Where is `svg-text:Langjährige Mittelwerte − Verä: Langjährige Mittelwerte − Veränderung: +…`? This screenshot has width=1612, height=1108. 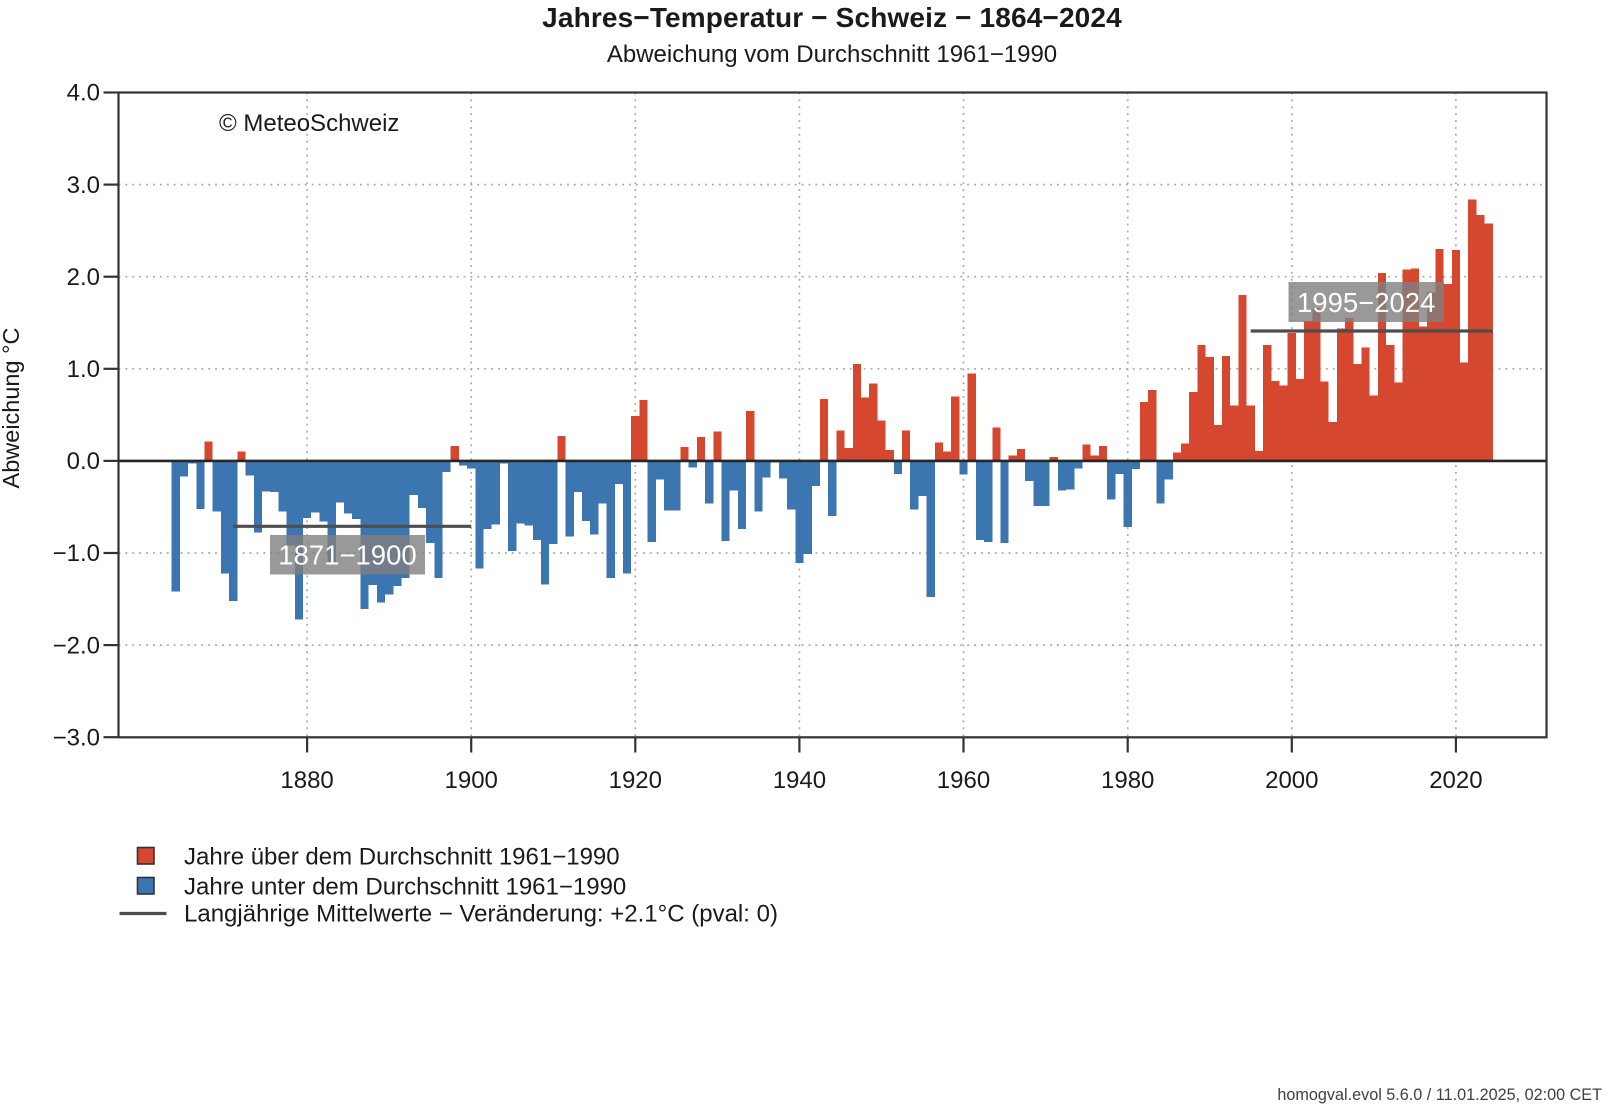
svg-text:Langjährige Mittelwerte − Verä: Langjährige Mittelwerte − Veränderung: +… is located at coordinates (481, 914).